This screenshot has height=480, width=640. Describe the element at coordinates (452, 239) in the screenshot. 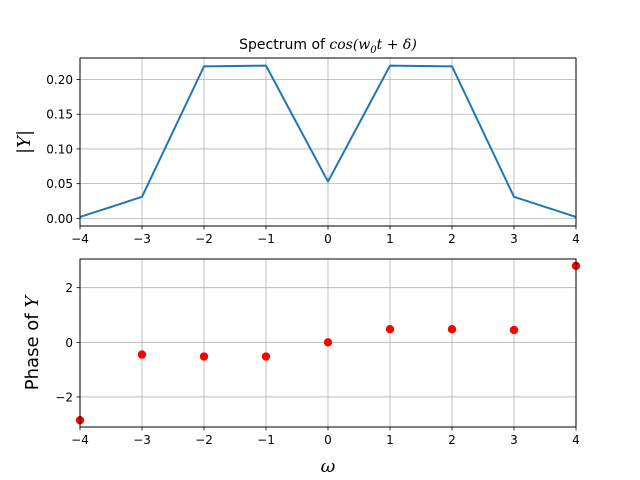

I see `magnitude-x-tick-label: 2` at that location.